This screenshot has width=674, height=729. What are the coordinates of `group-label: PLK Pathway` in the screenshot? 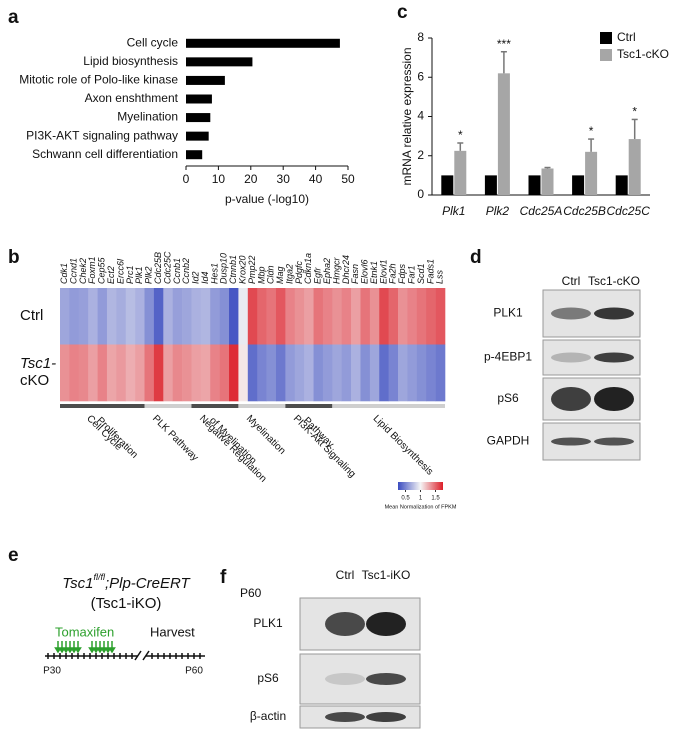 It's located at (175, 438).